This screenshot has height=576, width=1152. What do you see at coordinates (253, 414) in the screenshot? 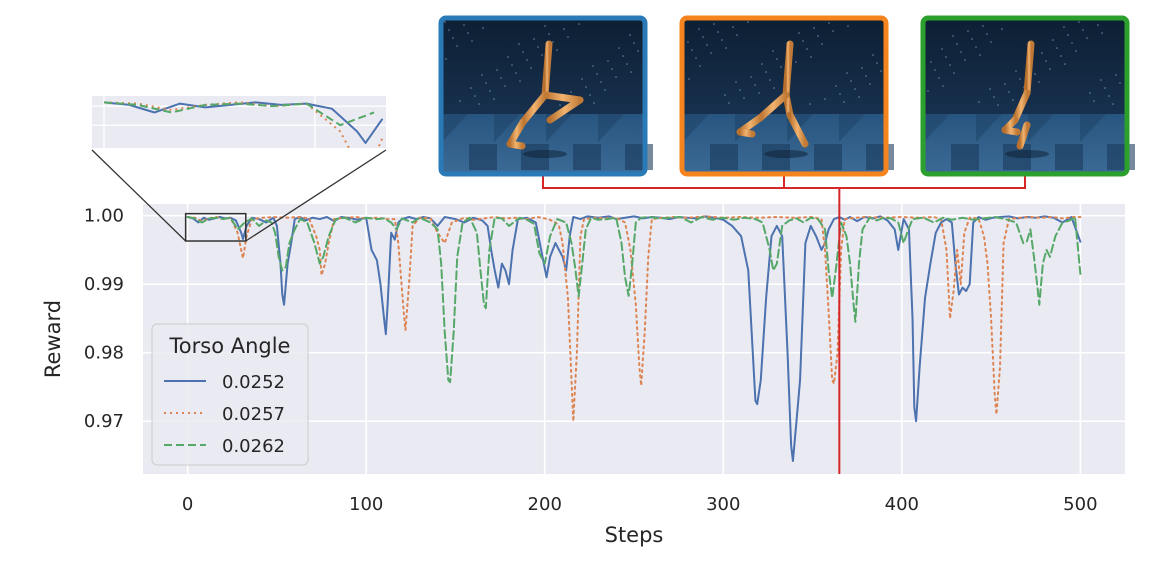
I see `legend-label-0.0257: 0.0257` at bounding box center [253, 414].